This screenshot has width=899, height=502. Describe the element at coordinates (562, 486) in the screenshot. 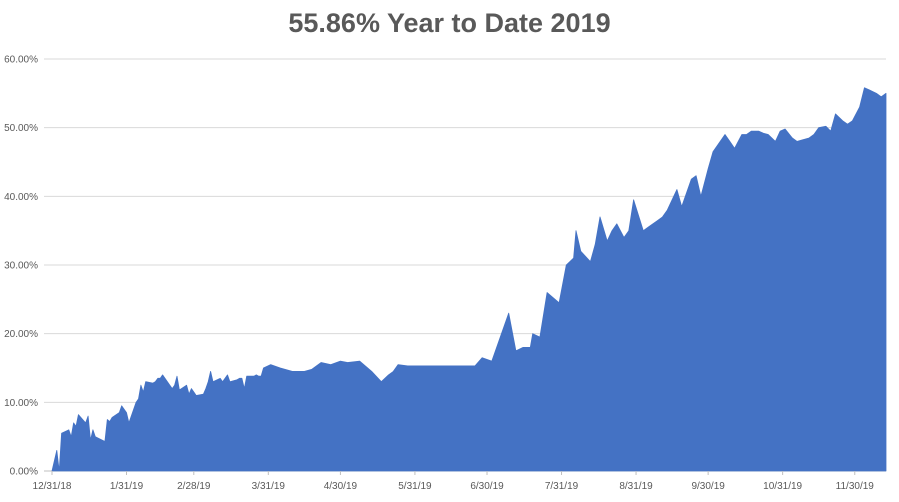

I see `x-tick-label: 7/31/19` at that location.